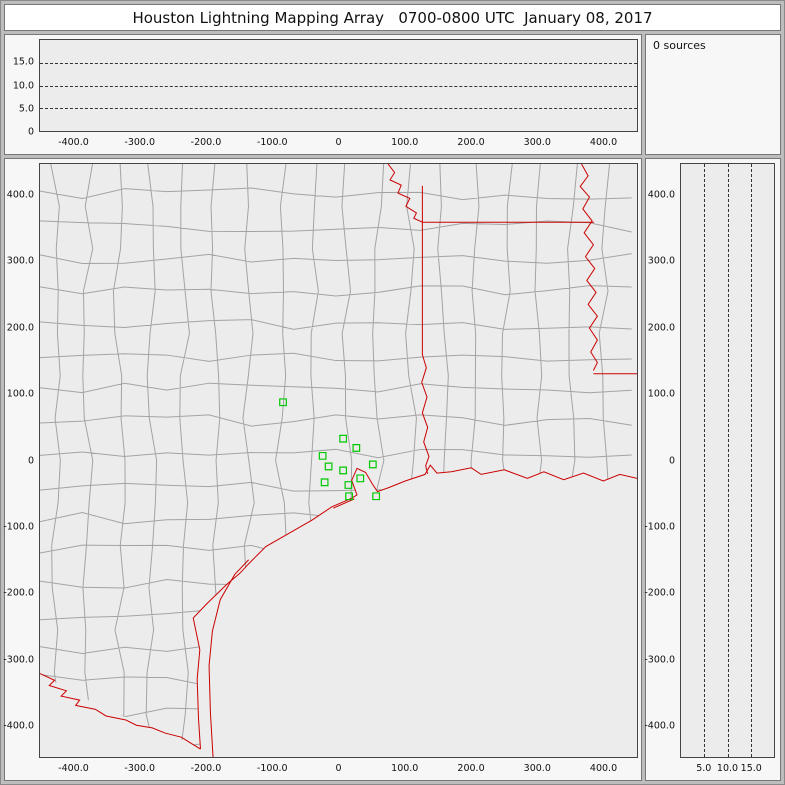 The width and height of the screenshot is (785, 785). Describe the element at coordinates (120, 711) in the screenshot. I see `rio-grande-river` at that location.